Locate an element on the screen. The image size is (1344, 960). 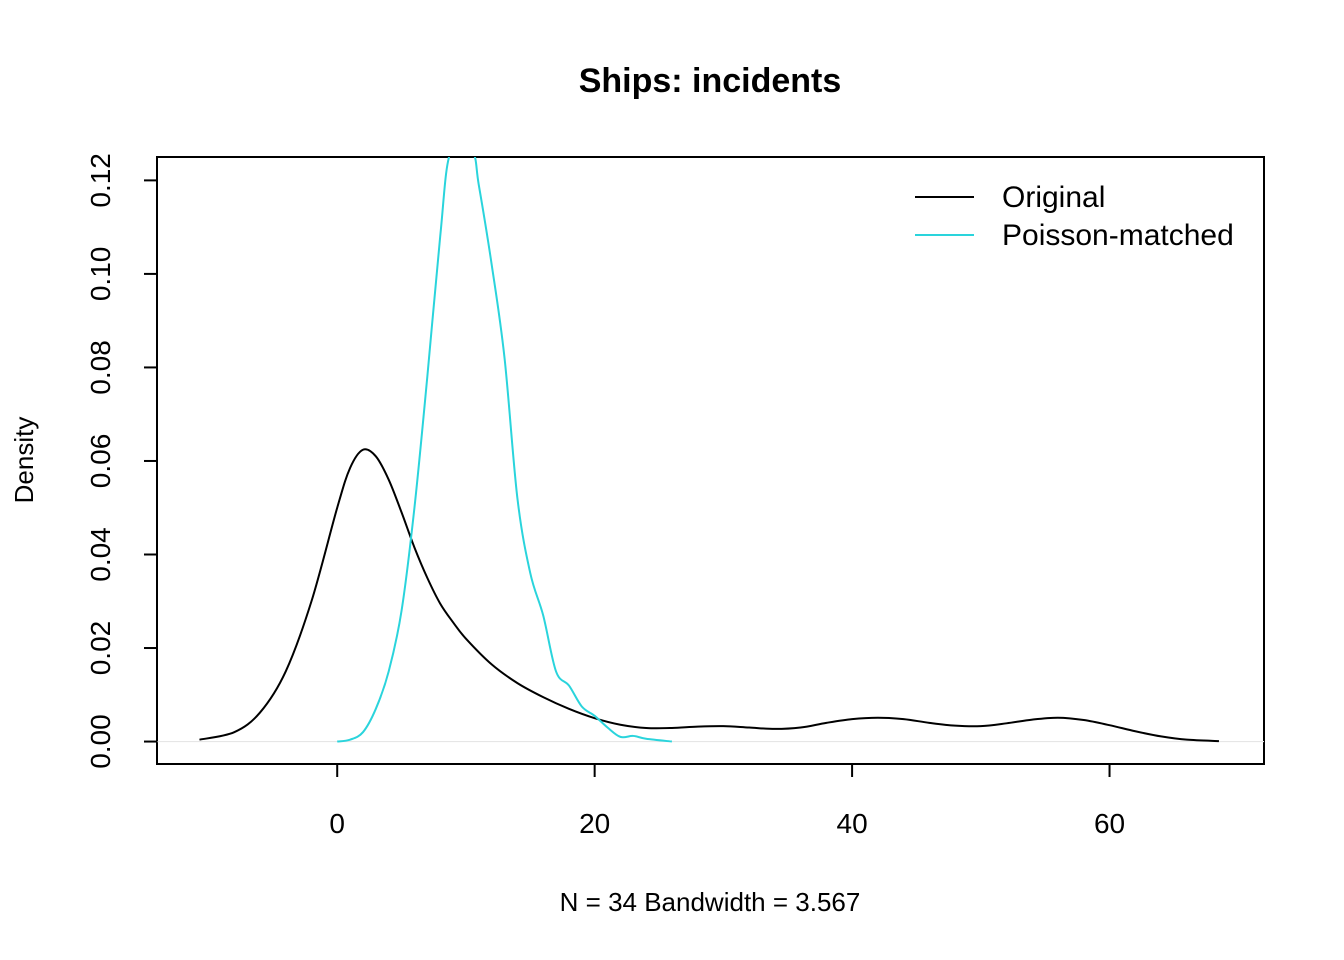
legend: Original Poisson-matched is located at coordinates (1074, 216).